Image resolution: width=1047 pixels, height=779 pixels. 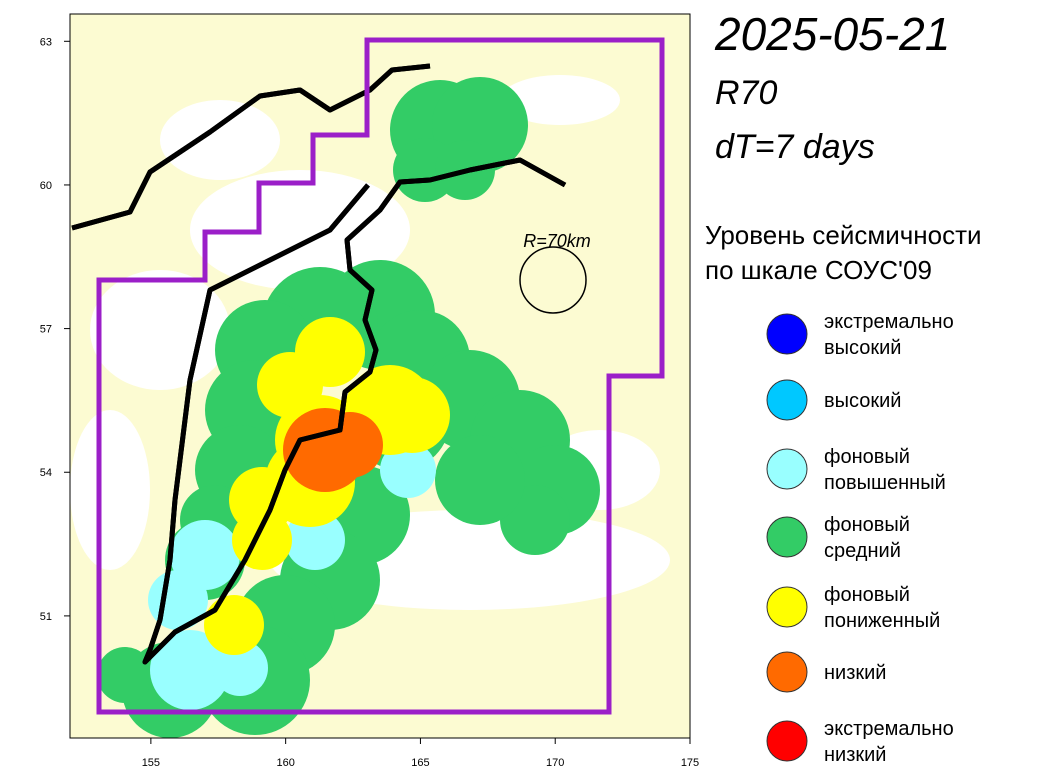 I want to click on legend-label: повышенный, so click(x=885, y=483).